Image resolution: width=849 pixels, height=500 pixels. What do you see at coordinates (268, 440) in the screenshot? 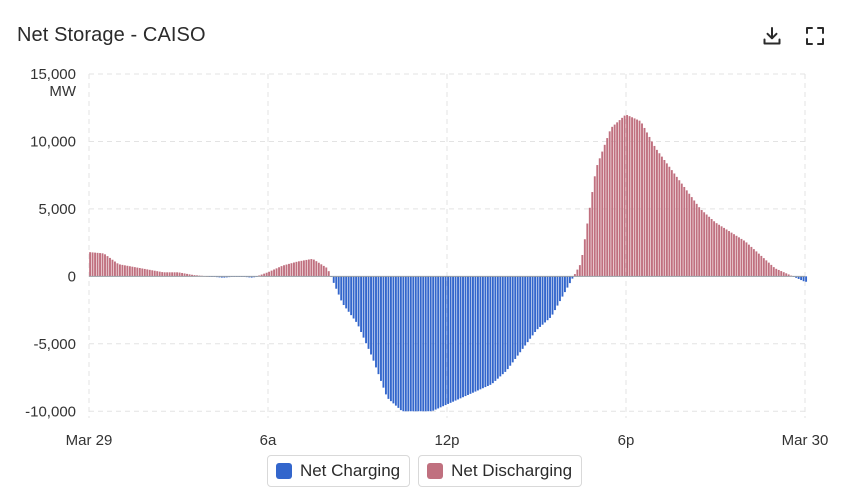
I see `x-tick-label: 6a` at bounding box center [268, 440].